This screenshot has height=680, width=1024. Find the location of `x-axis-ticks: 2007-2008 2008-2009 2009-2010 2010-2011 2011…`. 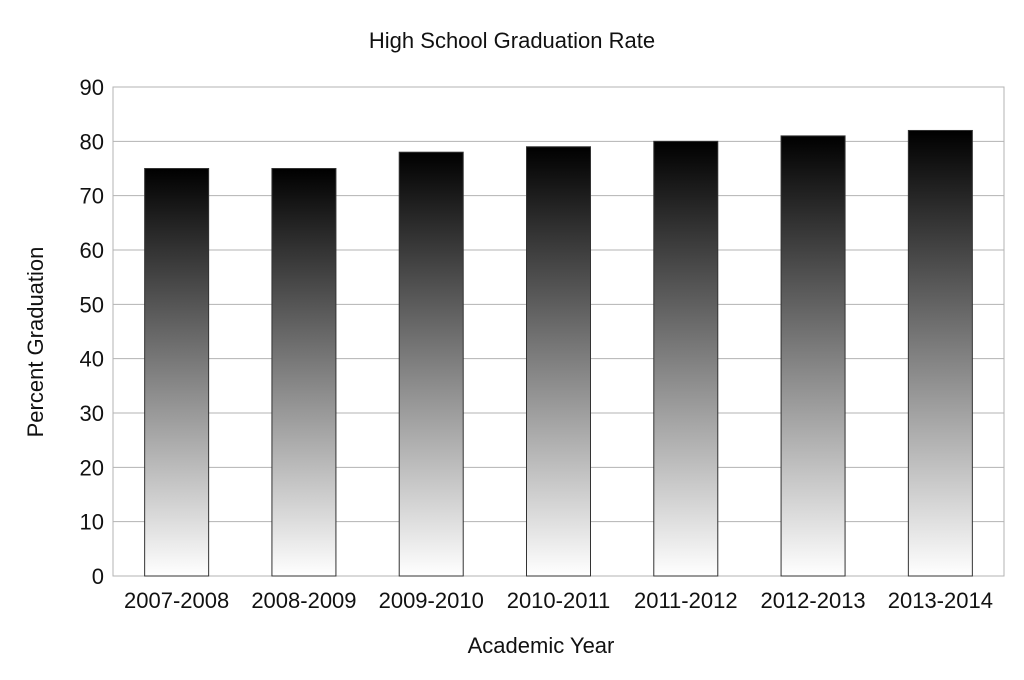

x-axis-ticks: 2007-2008 2008-2009 2009-2010 2010-2011 2011… is located at coordinates (558, 600).